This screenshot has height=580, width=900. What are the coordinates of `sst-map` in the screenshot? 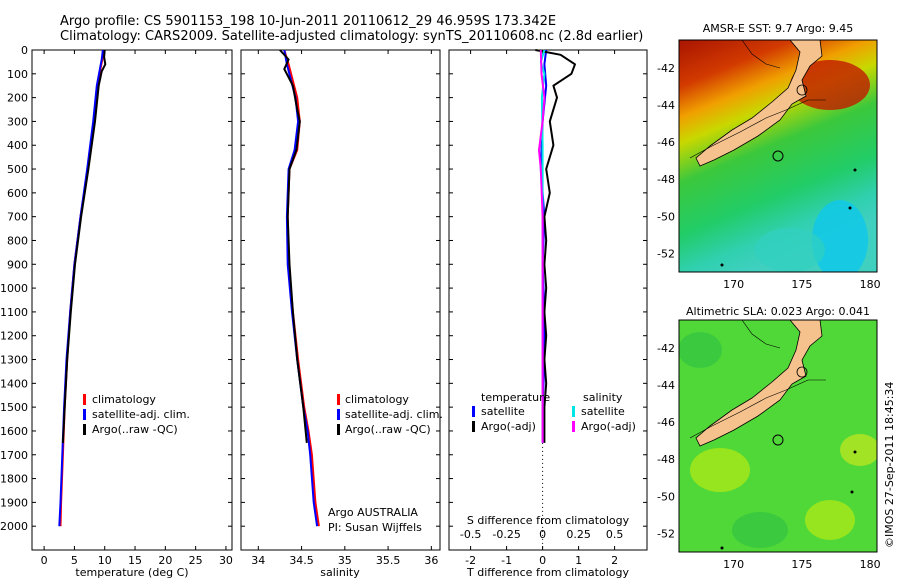 It's located at (778, 156).